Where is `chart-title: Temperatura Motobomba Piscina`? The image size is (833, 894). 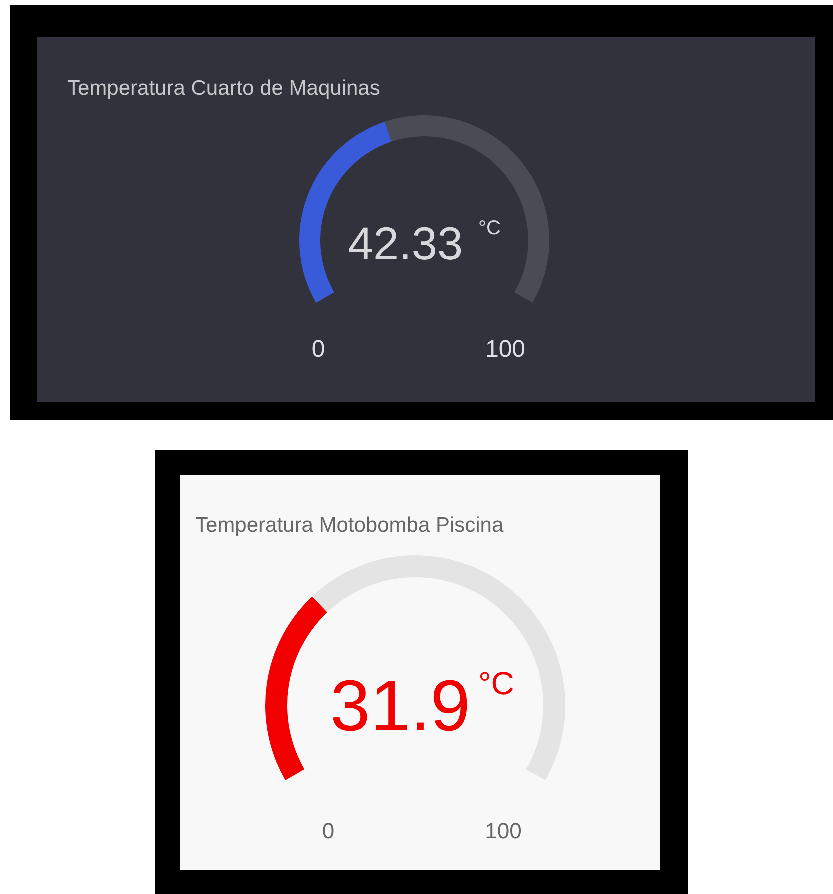 chart-title: Temperatura Motobomba Piscina is located at coordinates (350, 525).